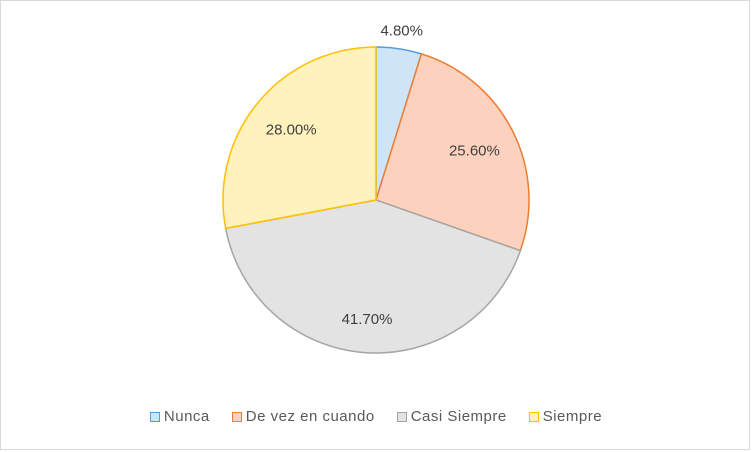 The image size is (752, 452). I want to click on pie-slice-siempre, so click(299, 138).